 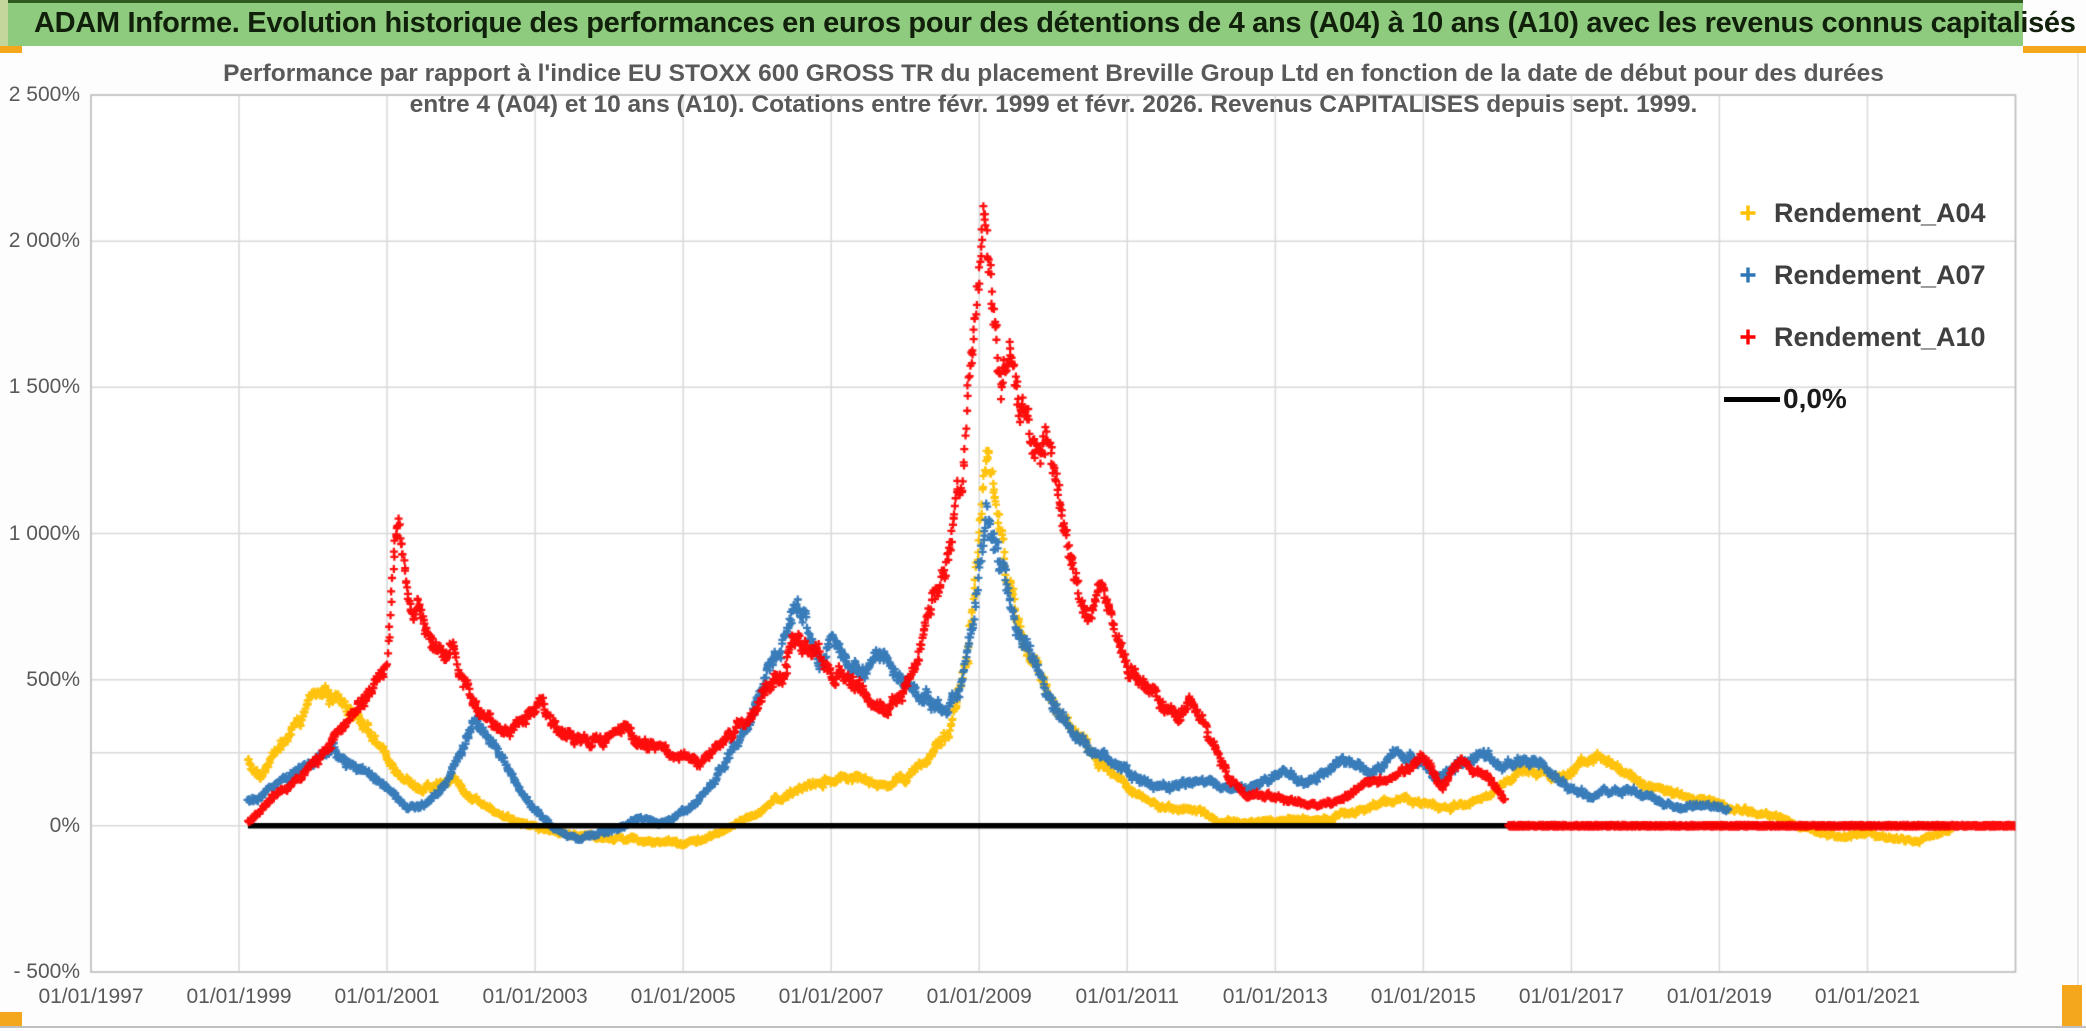 I want to click on zero-line-swatch, so click(x=1752, y=399).